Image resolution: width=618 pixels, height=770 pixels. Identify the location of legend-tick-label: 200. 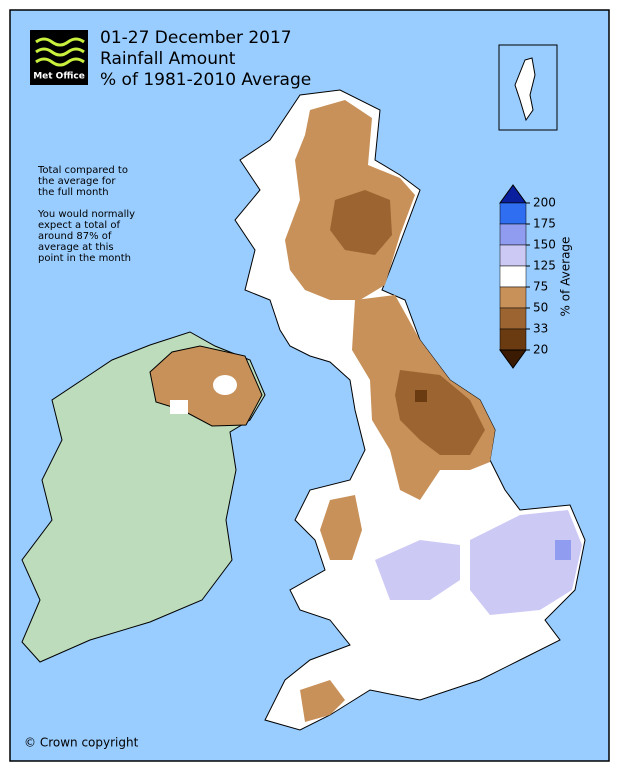
(544, 203).